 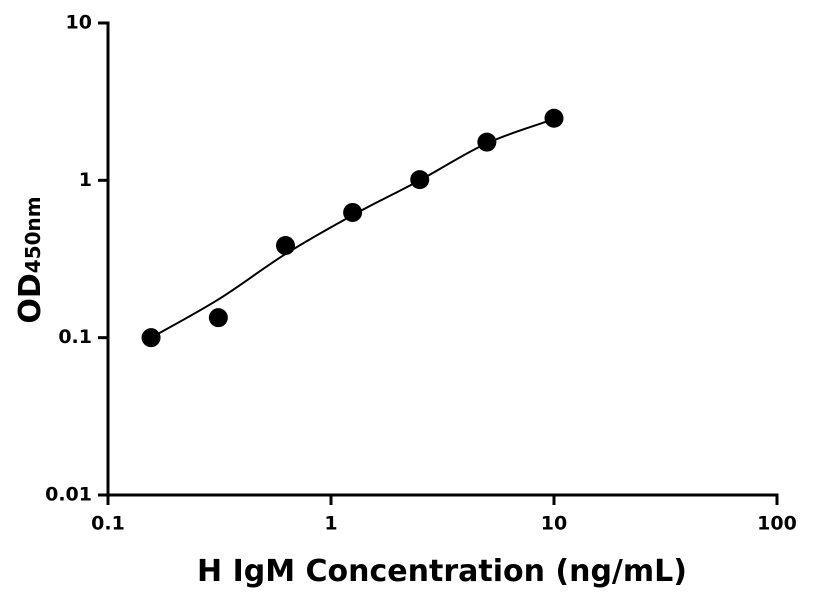 What do you see at coordinates (30, 298) in the screenshot?
I see `y-axis-title-main: OD` at bounding box center [30, 298].